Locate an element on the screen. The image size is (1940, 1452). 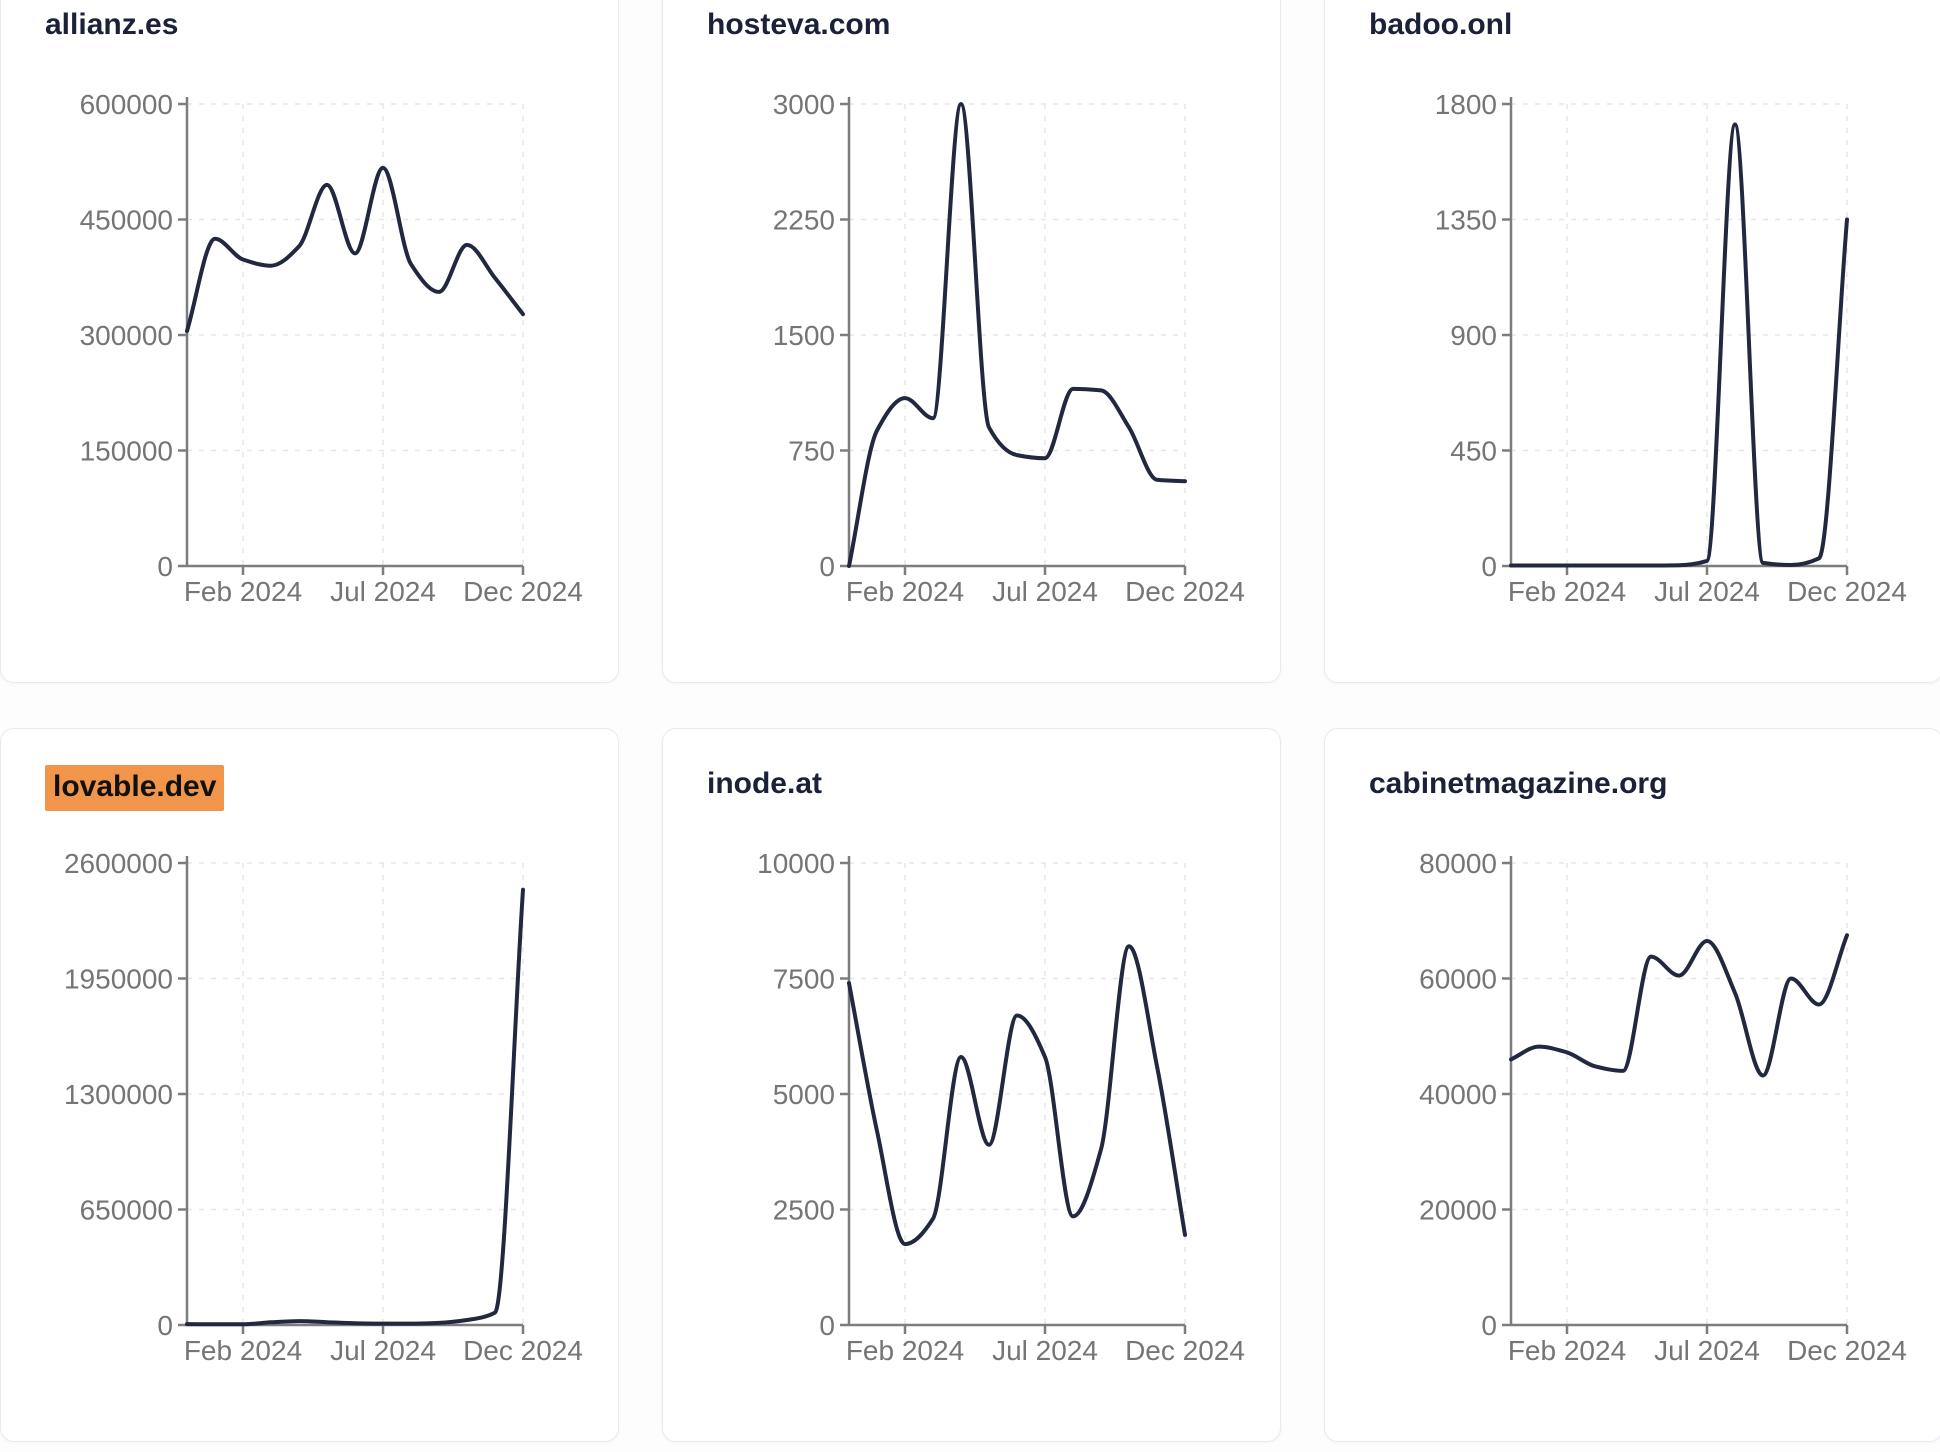
line-chart: 0 750 1500 2250 3000 Feb 2024 Jul 2024 Dec 2024 is located at coordinates (1009, 348).